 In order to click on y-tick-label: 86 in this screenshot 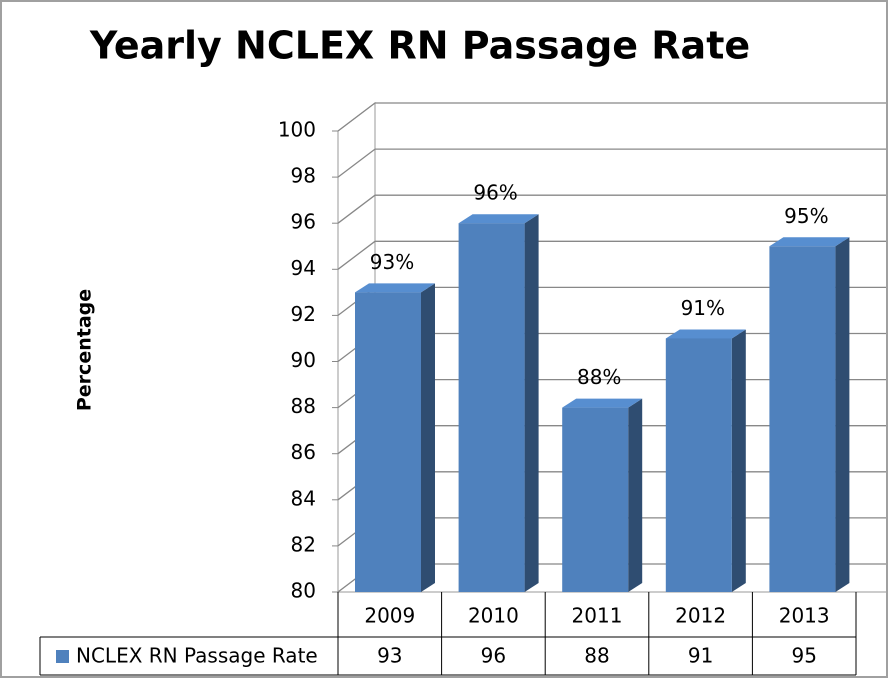, I will do `click(303, 452)`.